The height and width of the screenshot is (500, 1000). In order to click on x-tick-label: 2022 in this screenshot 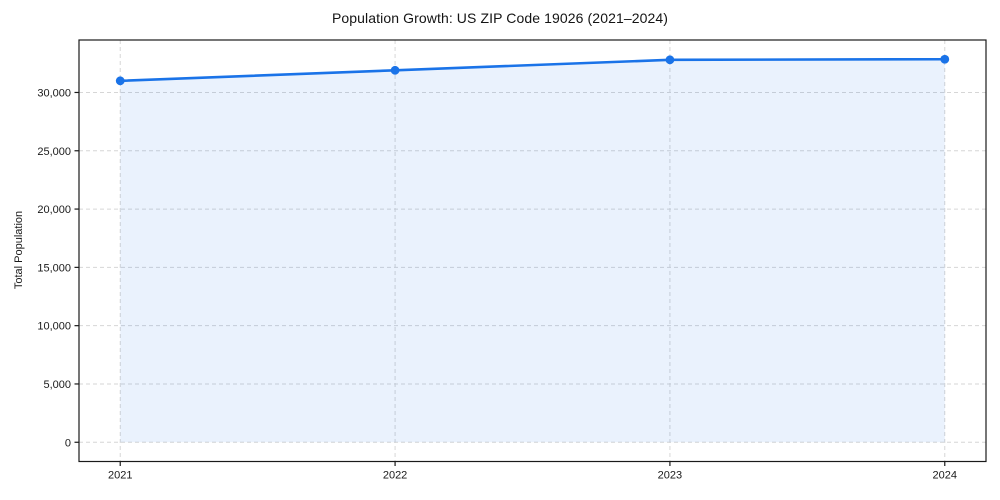, I will do `click(395, 476)`.